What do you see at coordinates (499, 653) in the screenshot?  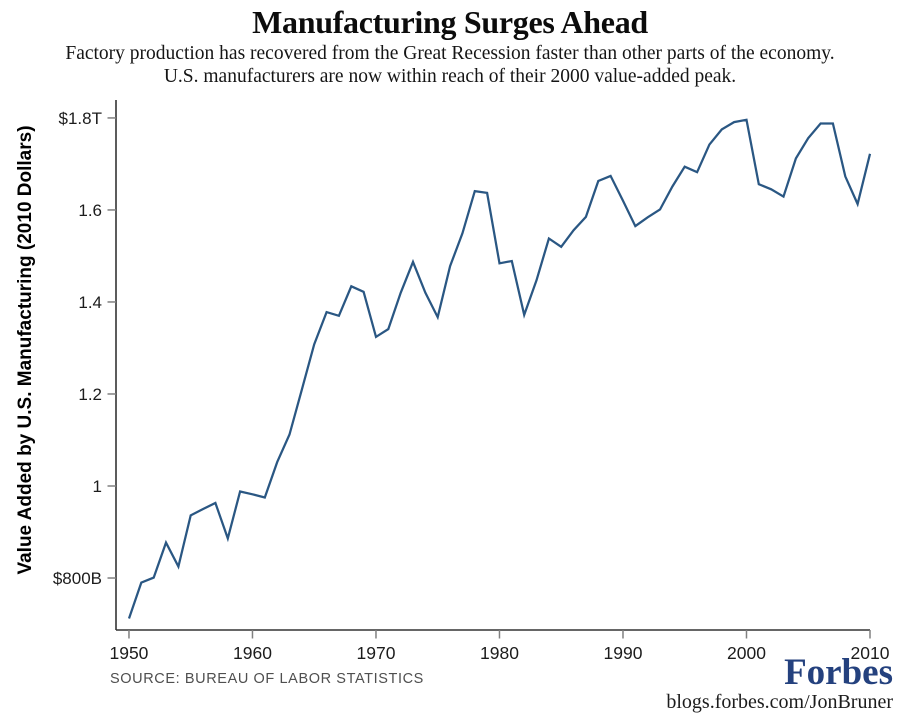 I see `x-tick-label: 1980` at bounding box center [499, 653].